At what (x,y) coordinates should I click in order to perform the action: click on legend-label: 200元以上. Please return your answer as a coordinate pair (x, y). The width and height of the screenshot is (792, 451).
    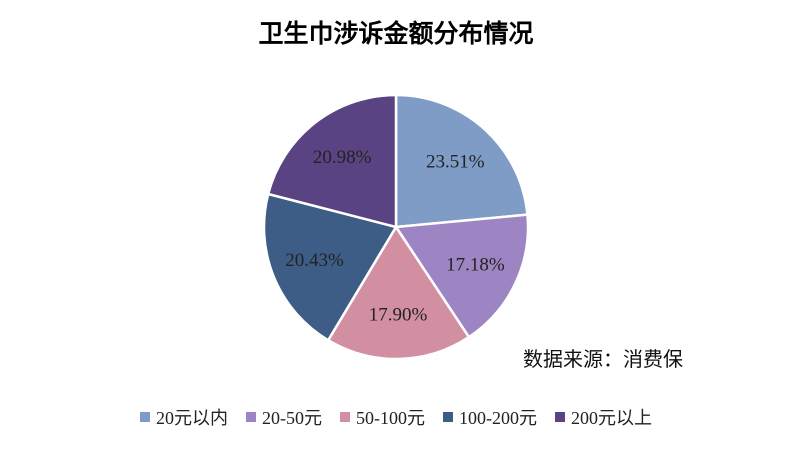
    Looking at the image, I should click on (611, 418).